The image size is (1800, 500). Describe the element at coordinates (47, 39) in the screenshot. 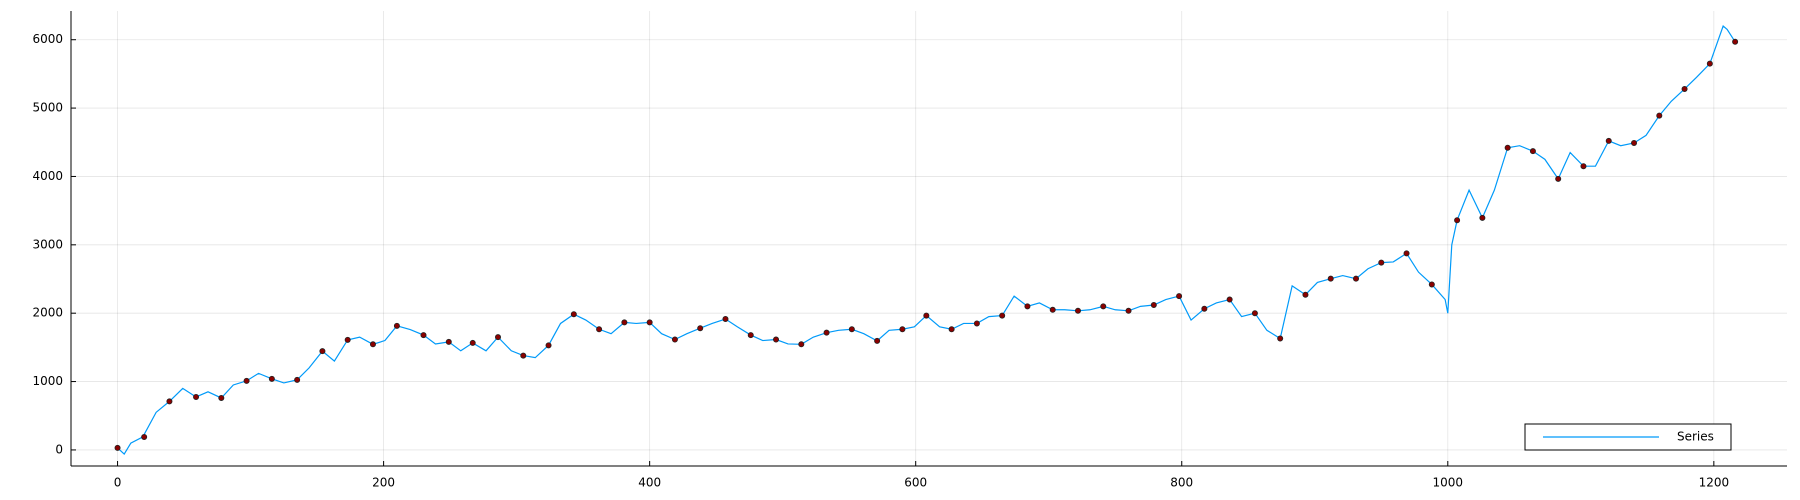

I see `y-tick-label: 6000` at that location.